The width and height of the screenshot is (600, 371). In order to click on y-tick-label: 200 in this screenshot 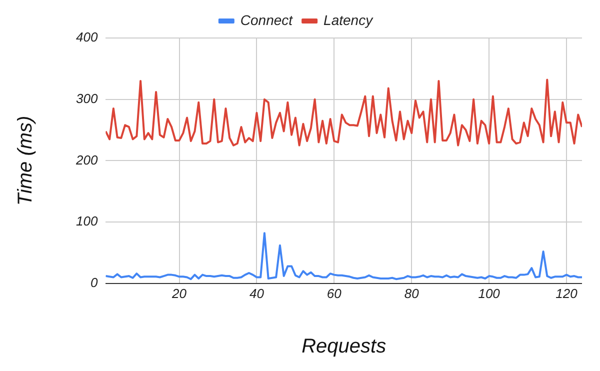, I will do `click(86, 160)`.